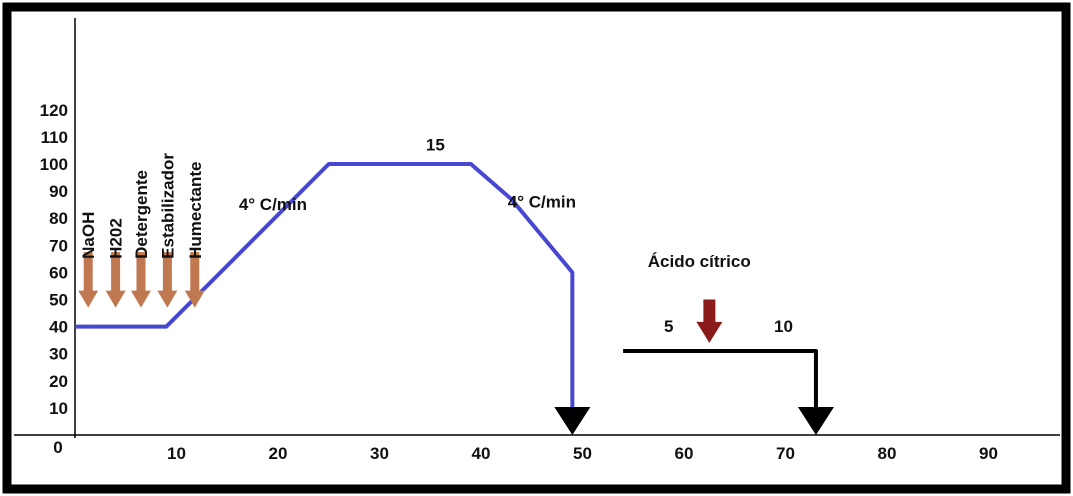 The width and height of the screenshot is (1073, 496). What do you see at coordinates (435, 144) in the screenshot?
I see `annotation-label: 15` at bounding box center [435, 144].